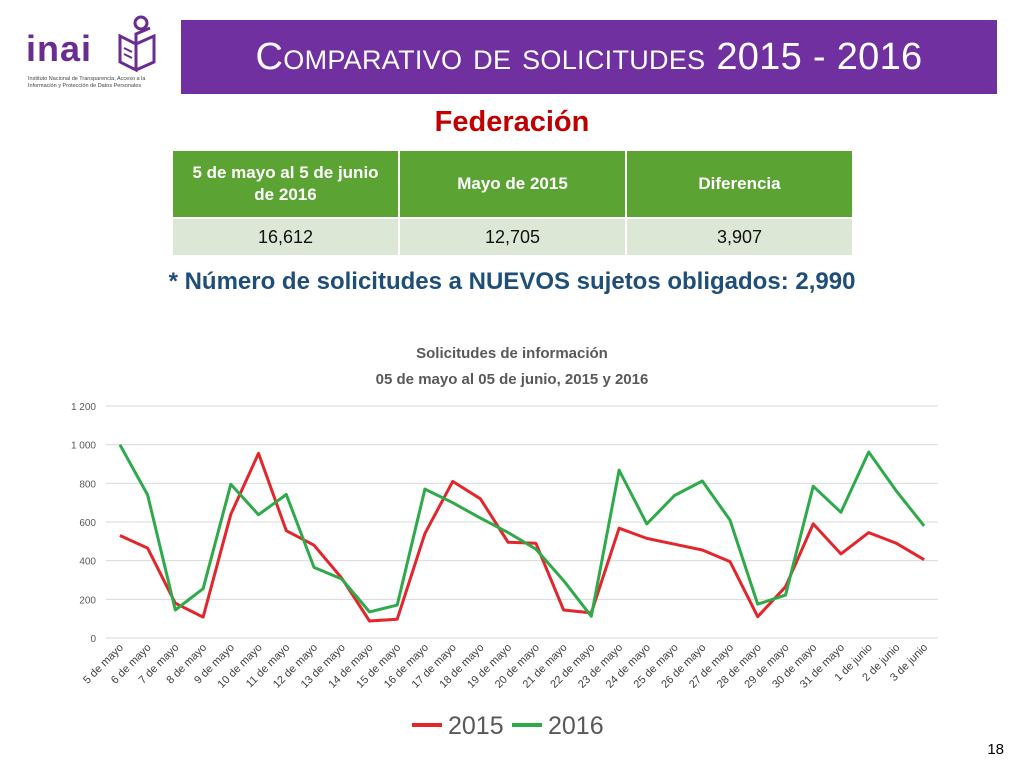  I want to click on y-tick-label: 200, so click(87, 600).